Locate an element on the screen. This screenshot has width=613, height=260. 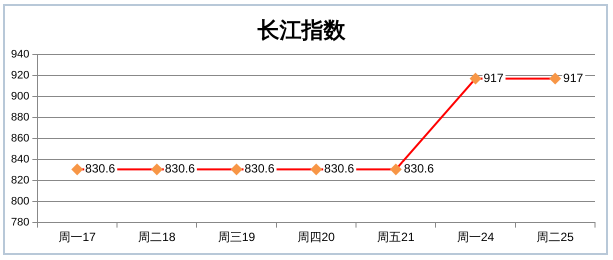
y-tick-label: 780 is located at coordinates (20, 222).